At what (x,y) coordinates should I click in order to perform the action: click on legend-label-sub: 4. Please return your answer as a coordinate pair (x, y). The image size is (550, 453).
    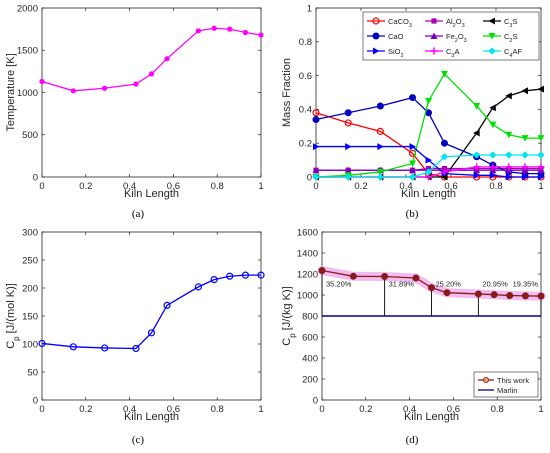
    Looking at the image, I should click on (510, 56).